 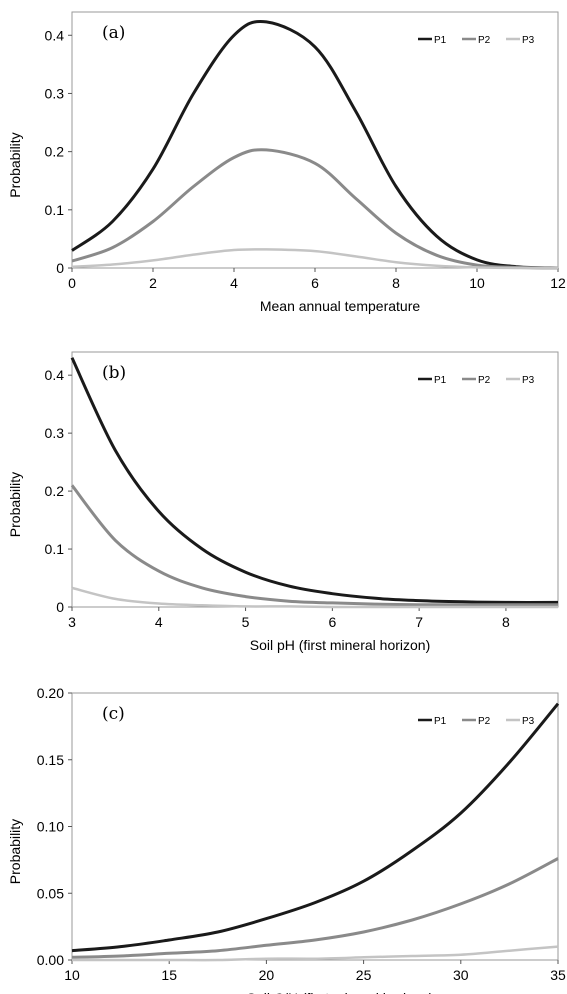 What do you see at coordinates (340, 992) in the screenshot?
I see `x-axis-title: Soil C/N (first mineral horizon)` at bounding box center [340, 992].